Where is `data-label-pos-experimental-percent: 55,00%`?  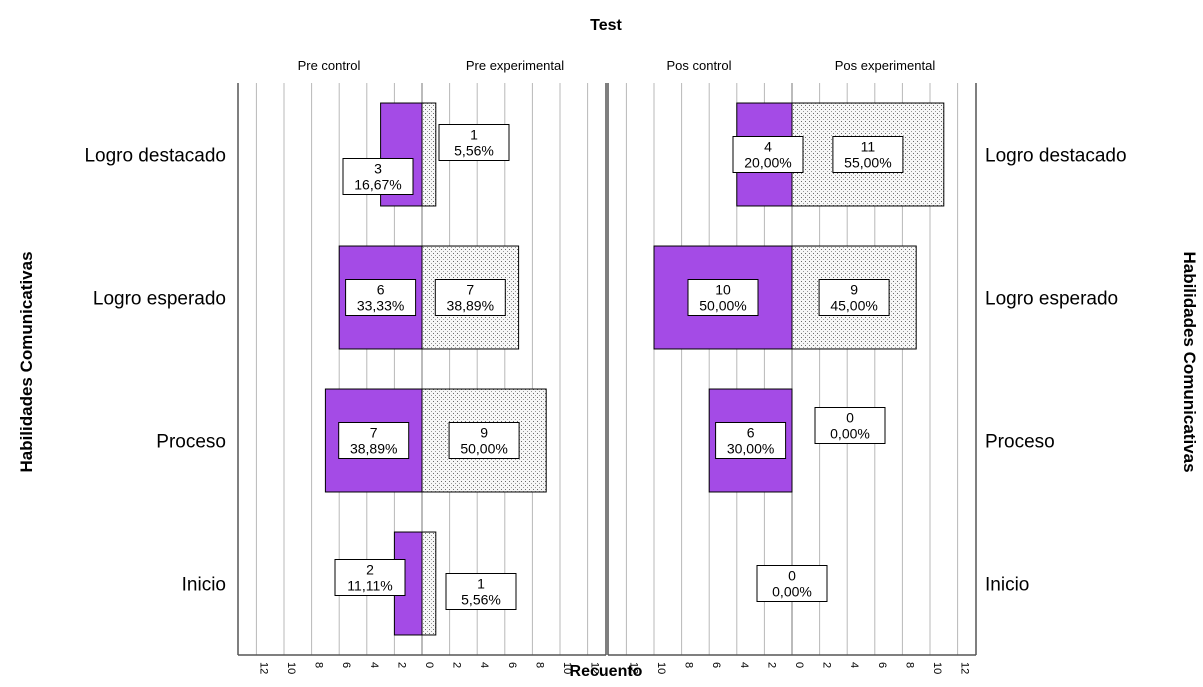 data-label-pos-experimental-percent: 55,00% is located at coordinates (867, 163).